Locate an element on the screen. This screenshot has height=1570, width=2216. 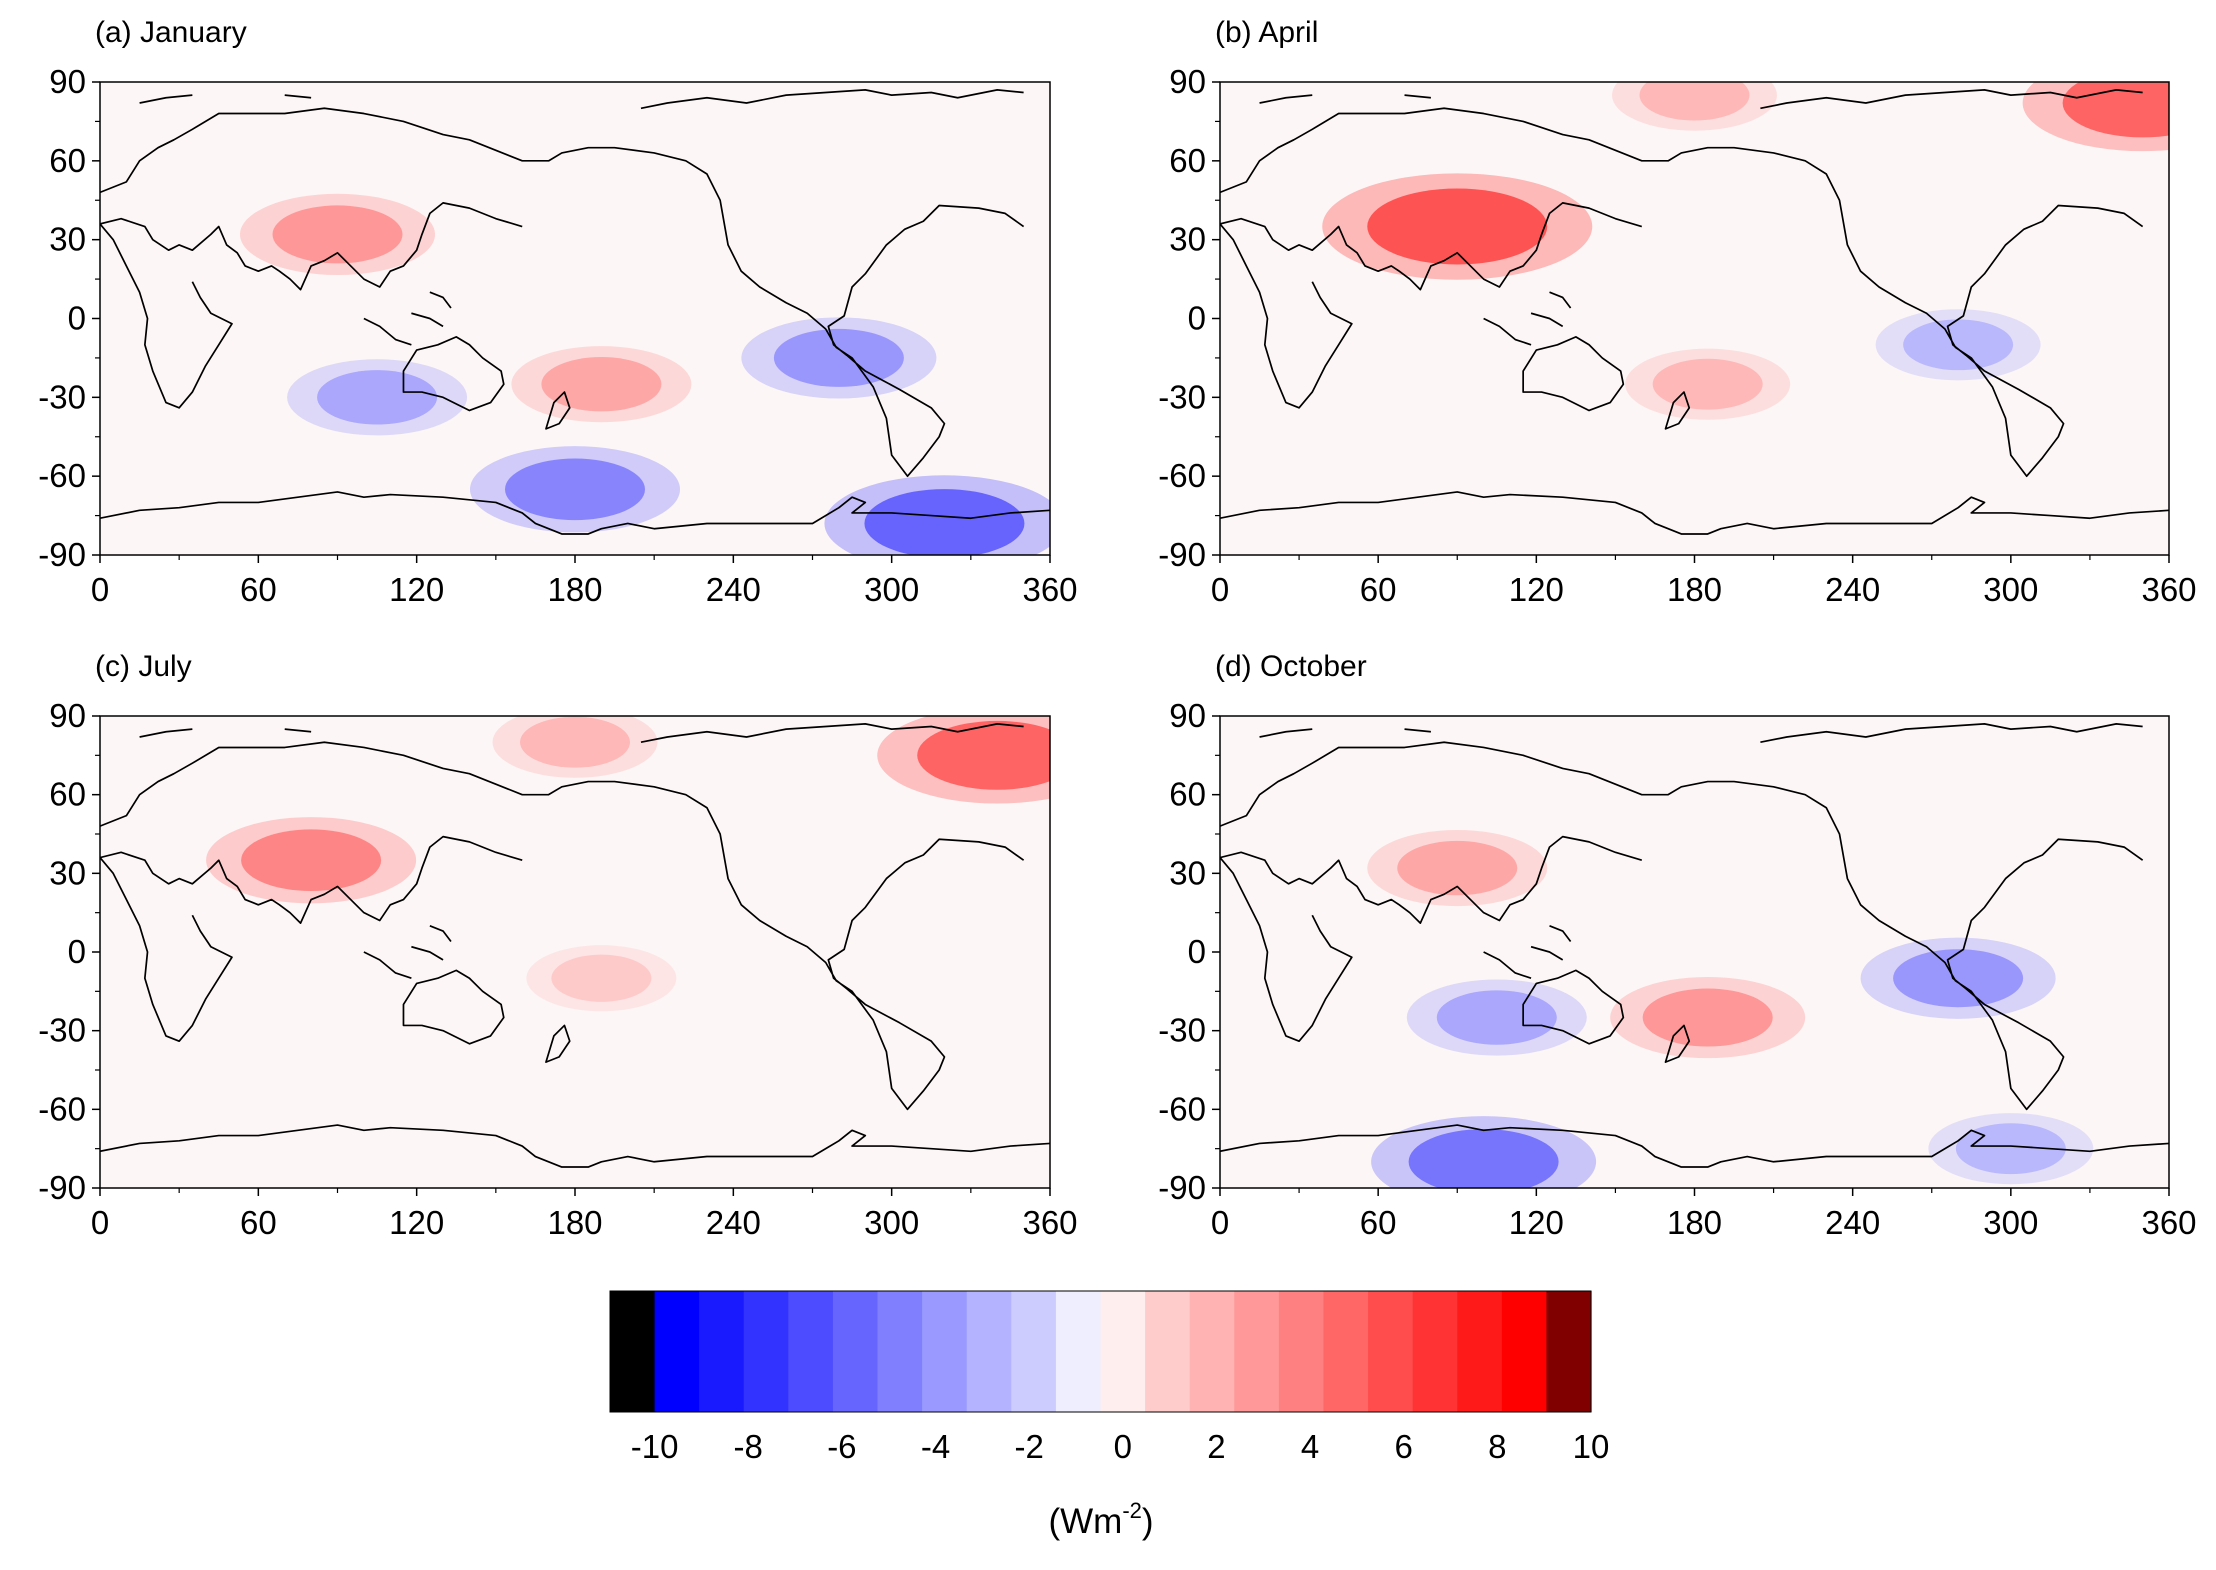
colorbar-tick-label: 2 is located at coordinates (1216, 1446).